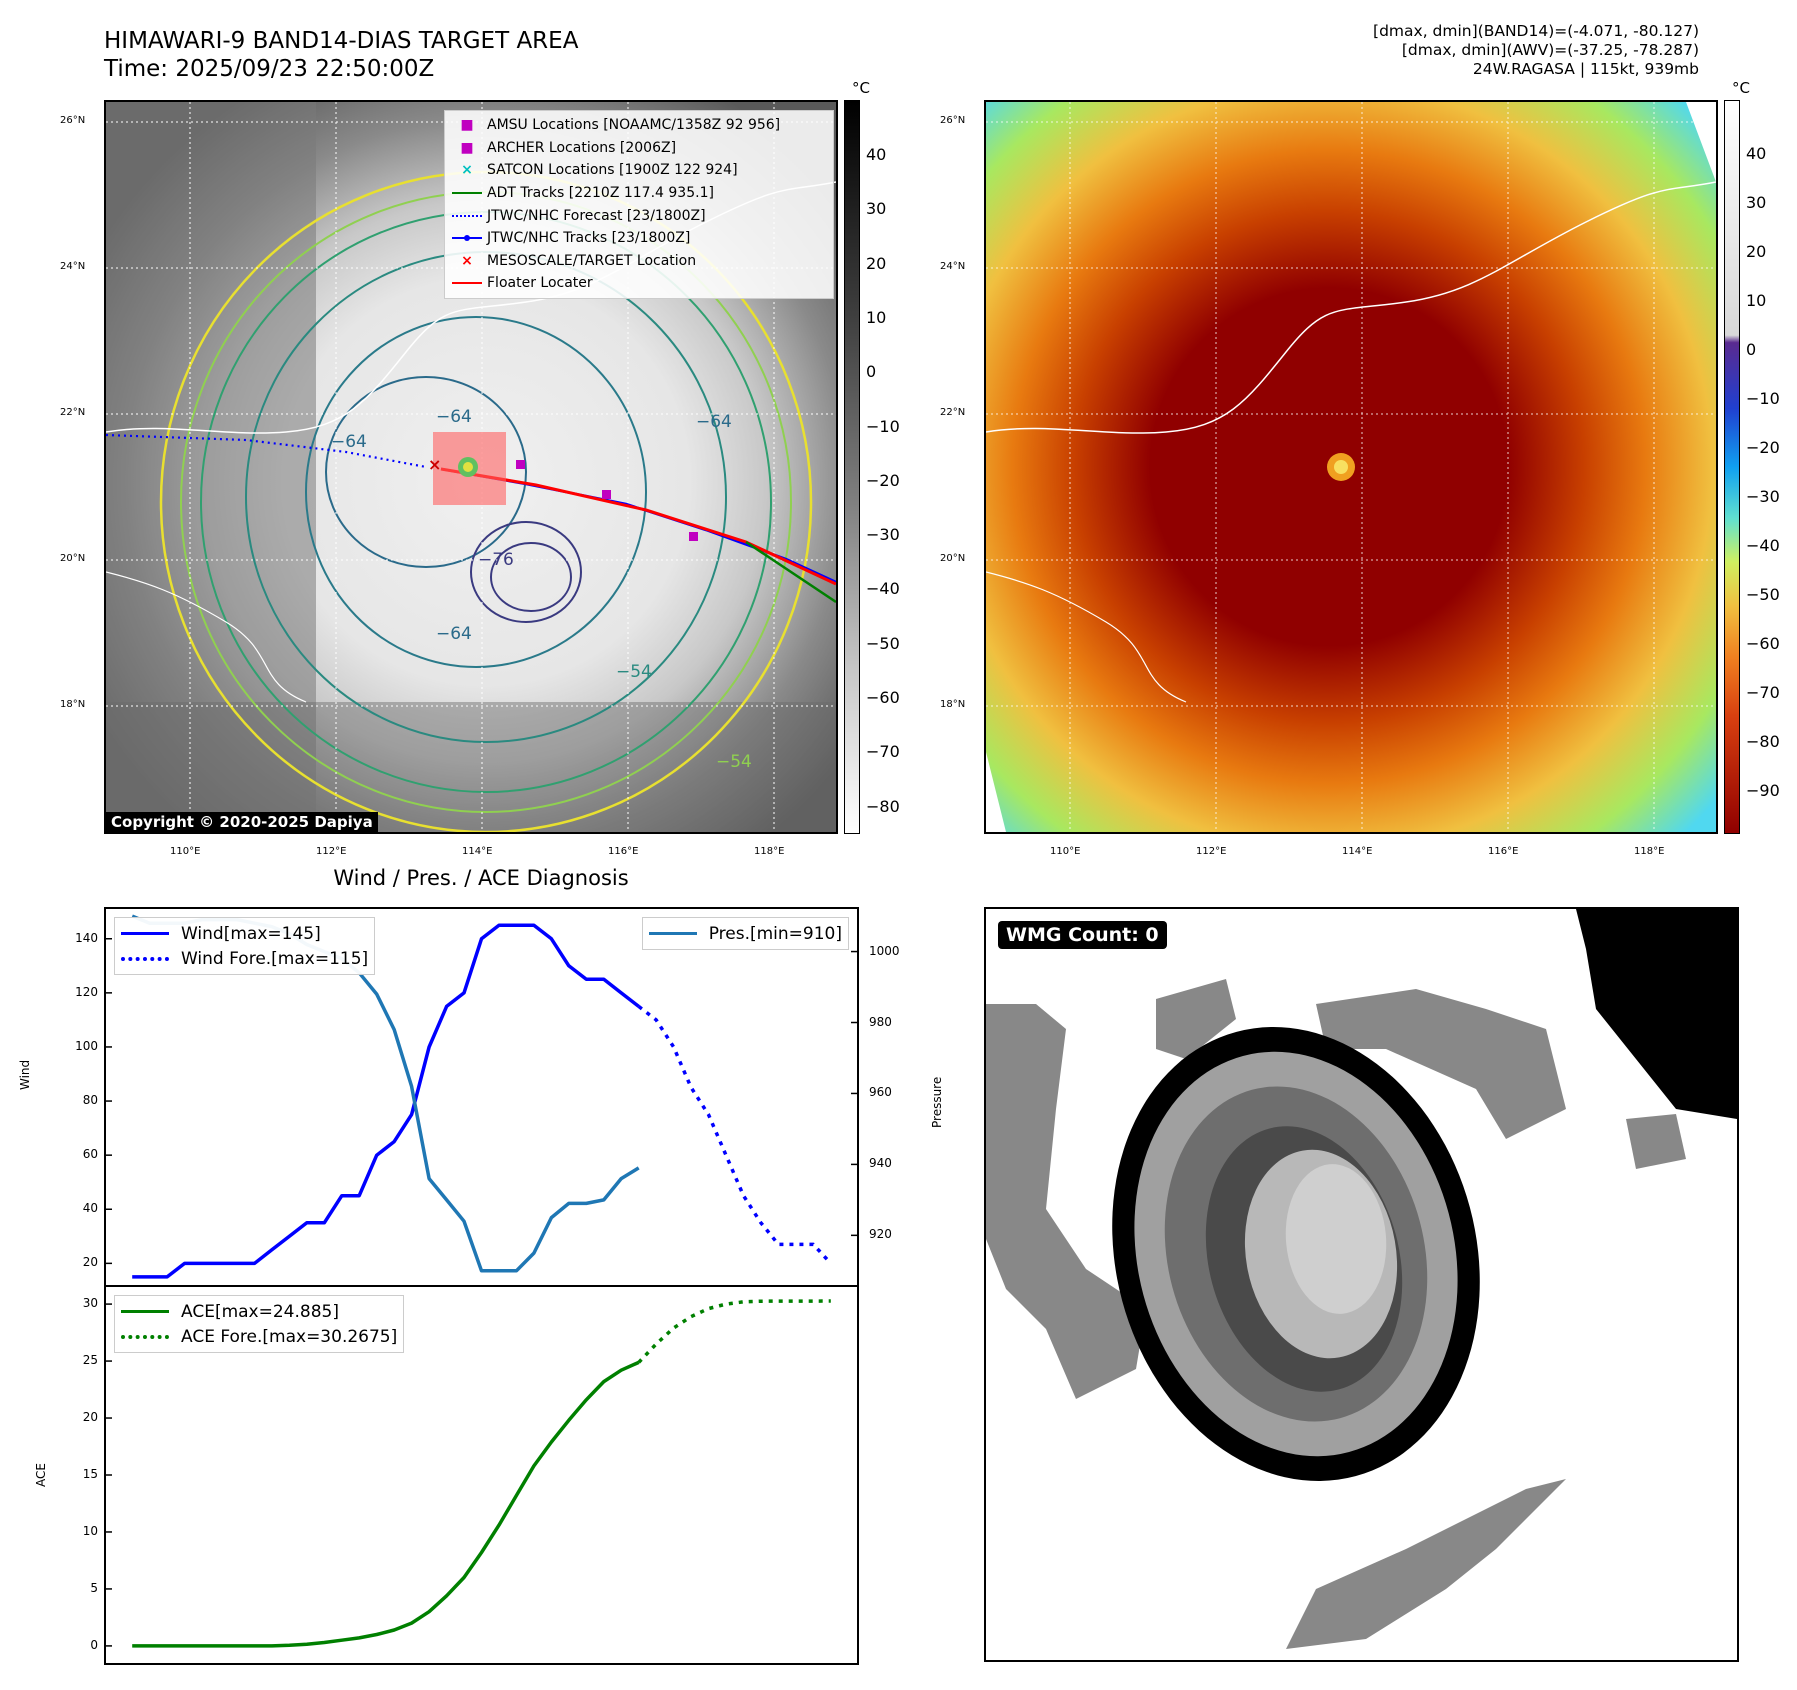 This screenshot has width=1797, height=1690. What do you see at coordinates (86, 937) in the screenshot?
I see `y-tick-label: 140` at bounding box center [86, 937].